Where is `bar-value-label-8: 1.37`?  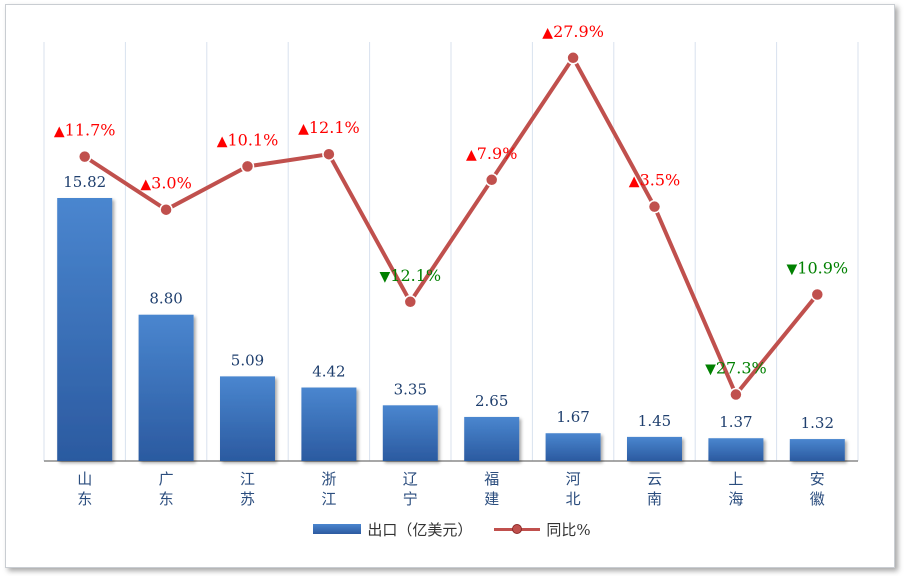
bar-value-label-8: 1.37 is located at coordinates (735, 422).